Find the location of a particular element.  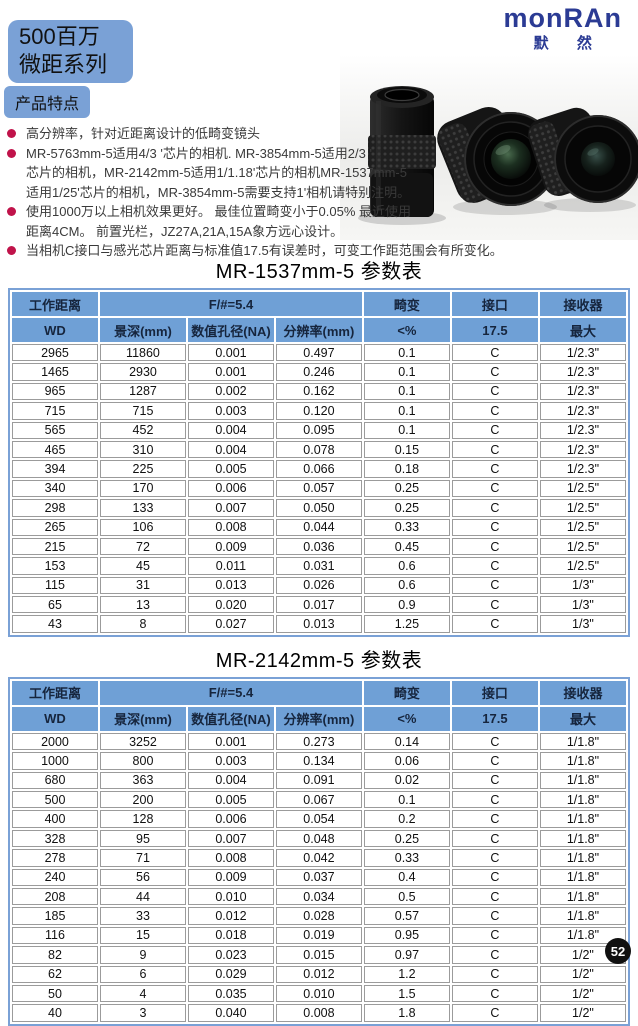

table-cell: 82 is located at coordinates (55, 955).